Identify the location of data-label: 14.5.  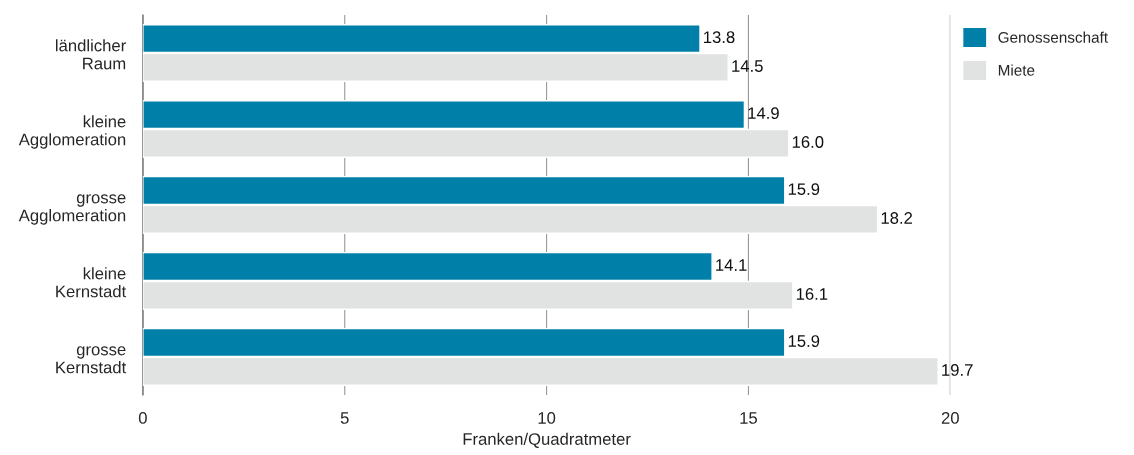
(747, 66).